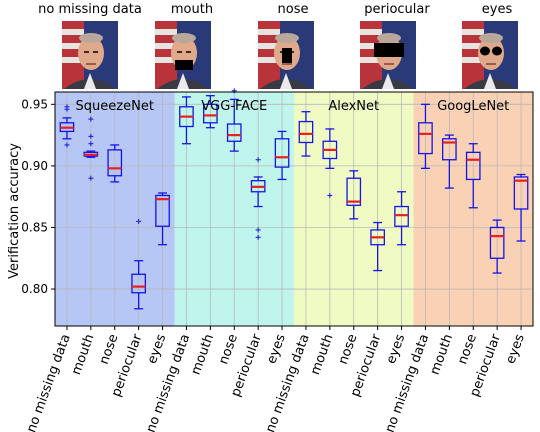  I want to click on nose-occlusion-block, so click(287, 55).